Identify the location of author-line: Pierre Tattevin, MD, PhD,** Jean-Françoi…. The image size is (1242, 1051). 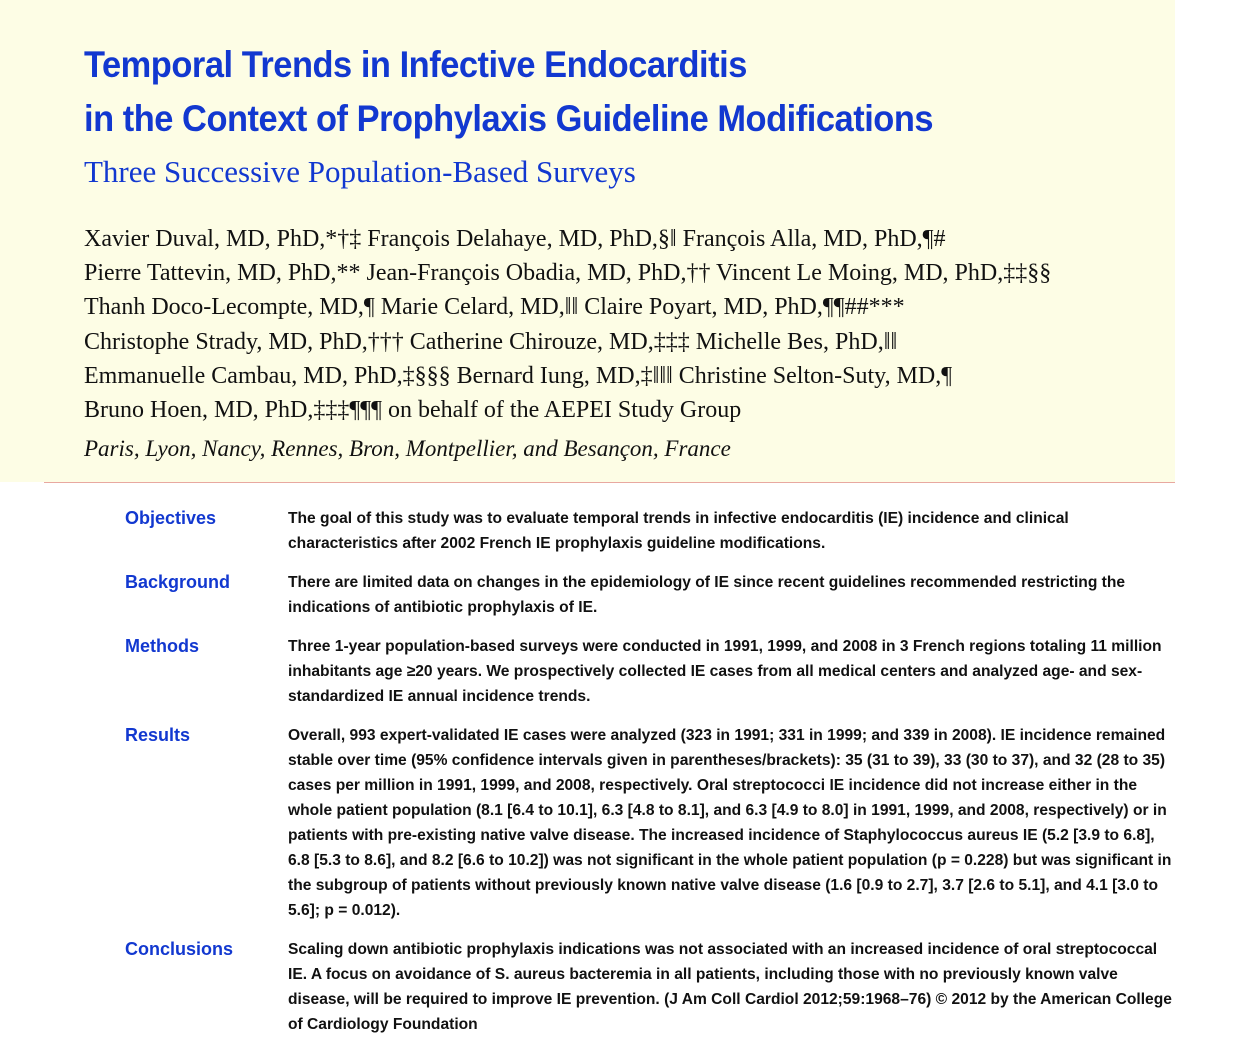
(568, 273).